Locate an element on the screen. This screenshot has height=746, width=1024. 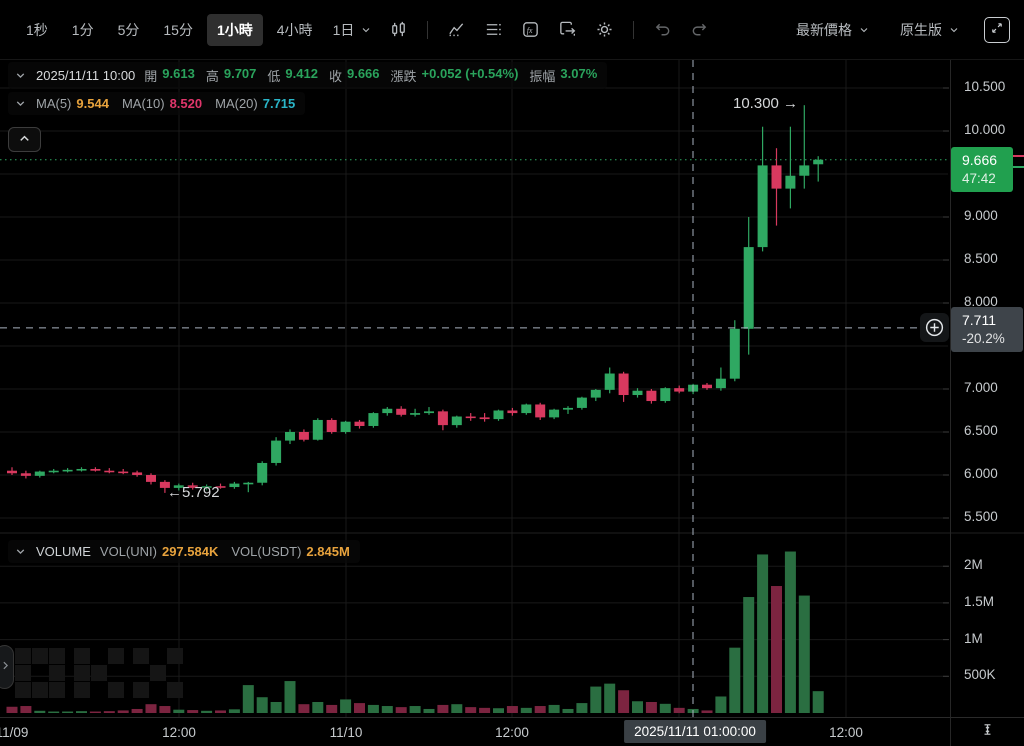
ohlc-field-value: 9.707 is located at coordinates (240, 73).